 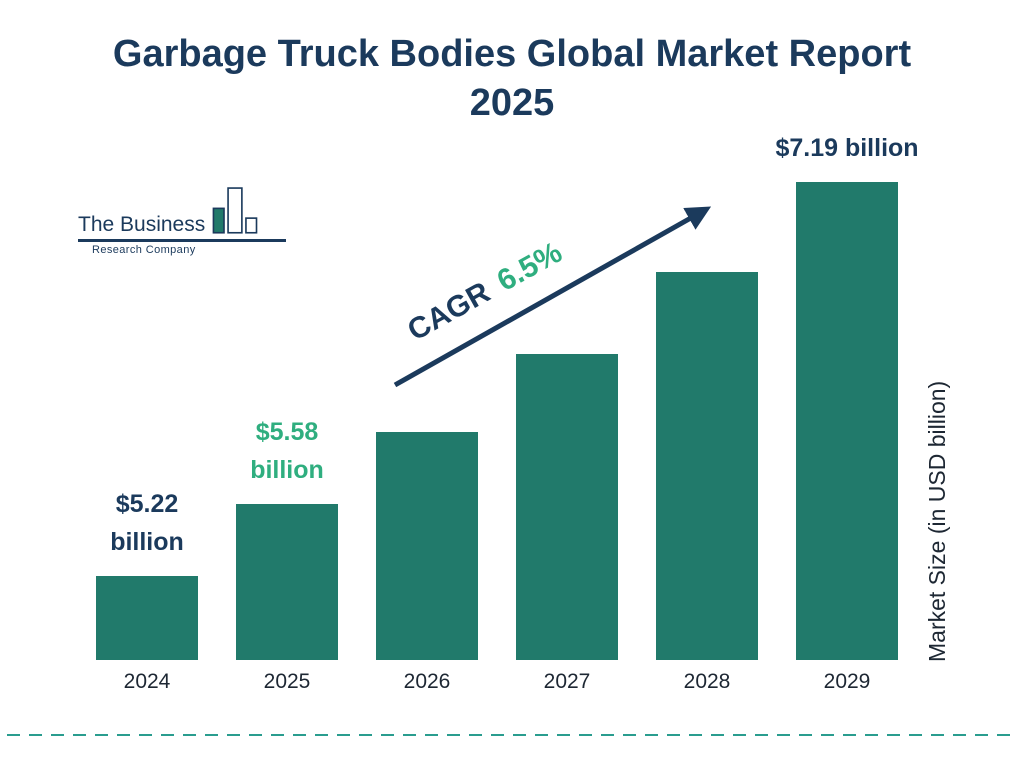 I want to click on bar-column-2025: $5.58 billion, so click(x=287, y=536).